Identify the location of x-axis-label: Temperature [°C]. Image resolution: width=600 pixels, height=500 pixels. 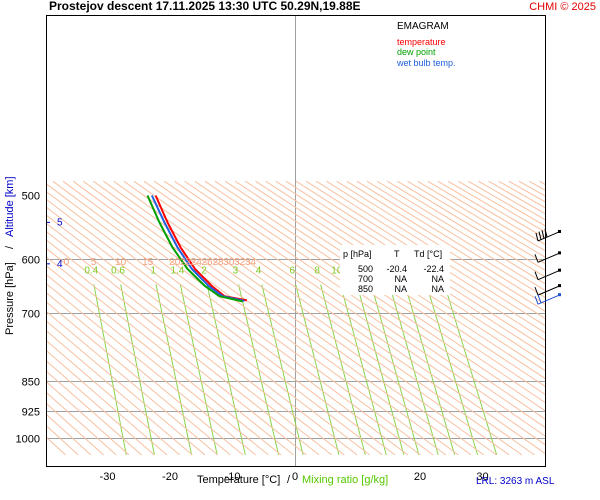
(238, 480).